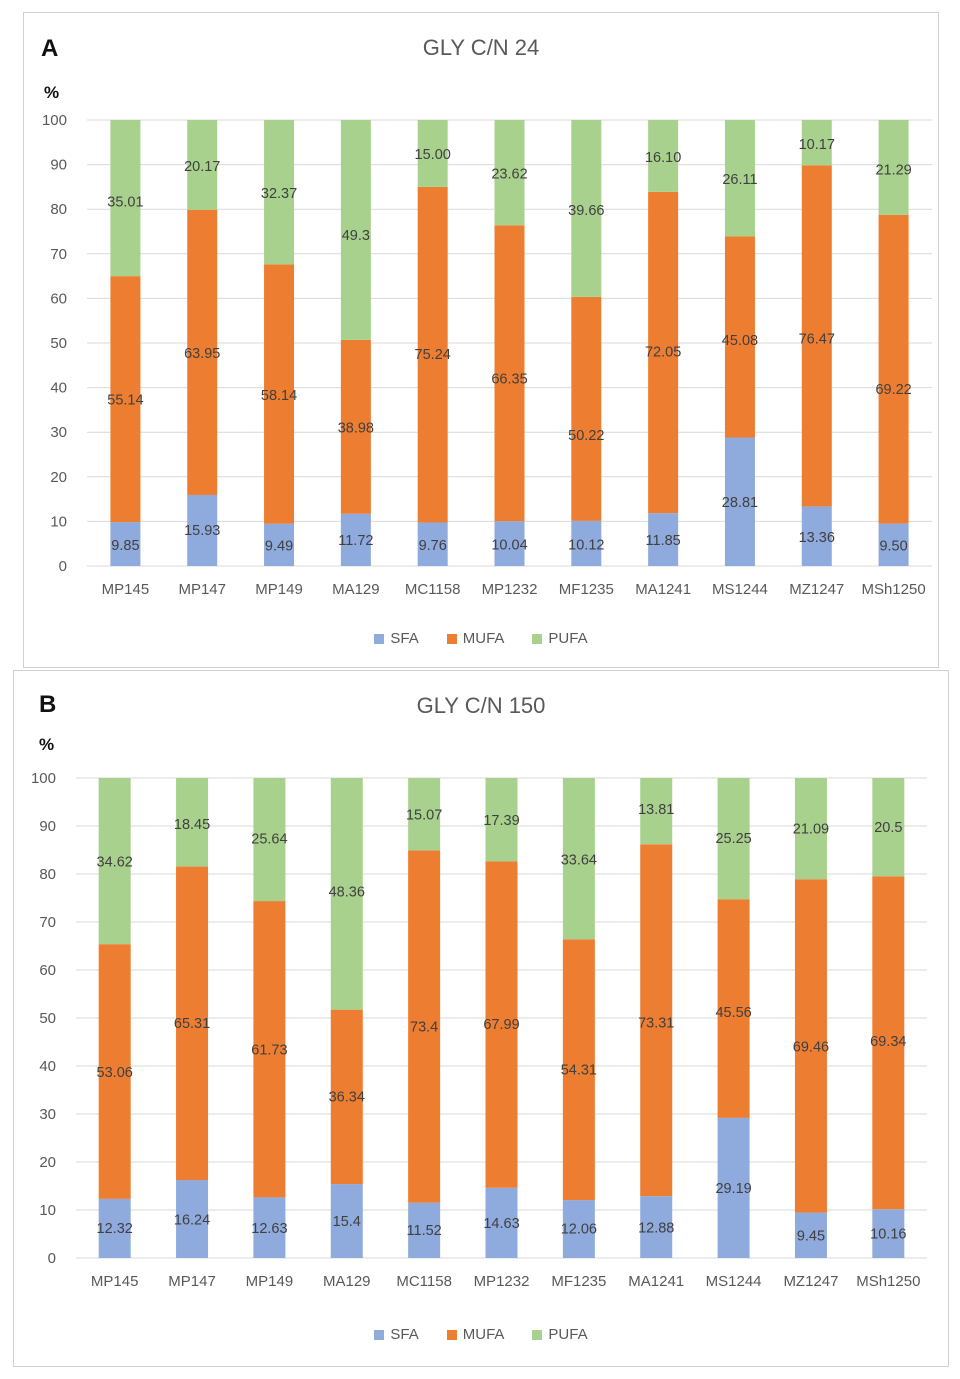 This screenshot has width=960, height=1379. What do you see at coordinates (48, 704) in the screenshot?
I see `panel-letter: B` at bounding box center [48, 704].